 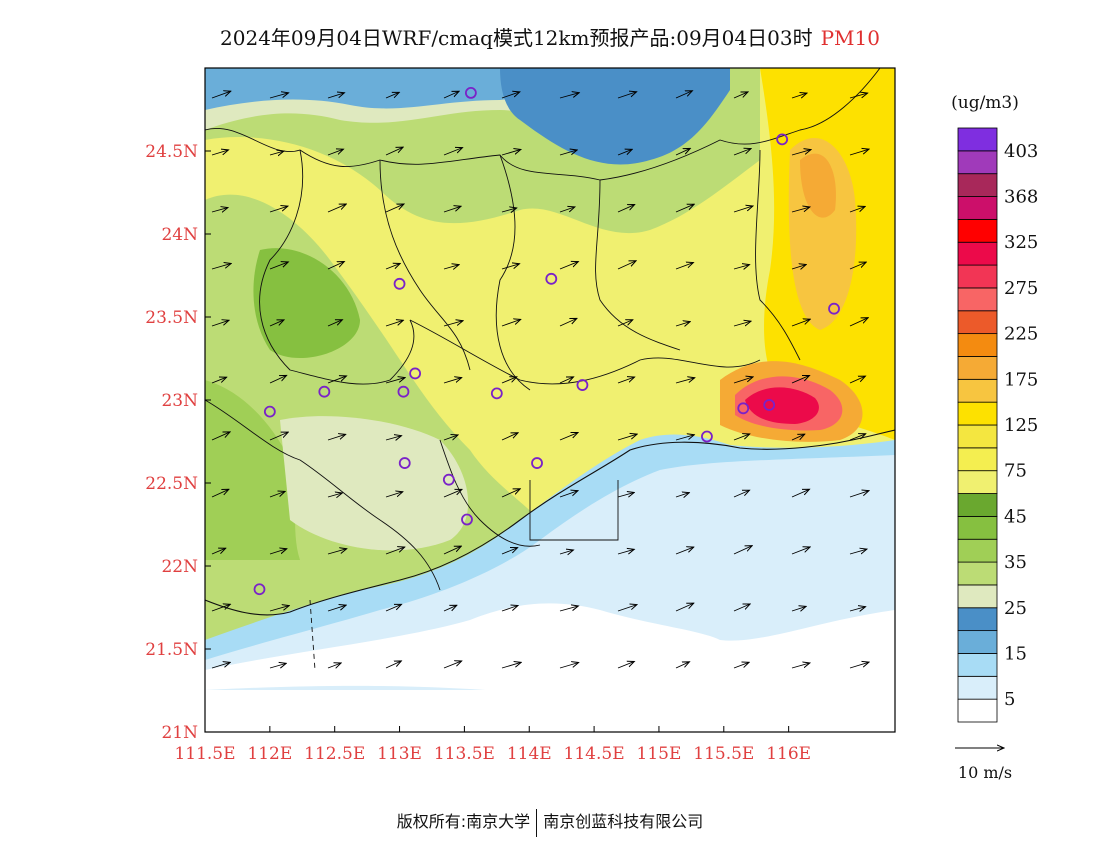 What do you see at coordinates (513, 272) in the screenshot?
I see `boundary-central-city` at bounding box center [513, 272].